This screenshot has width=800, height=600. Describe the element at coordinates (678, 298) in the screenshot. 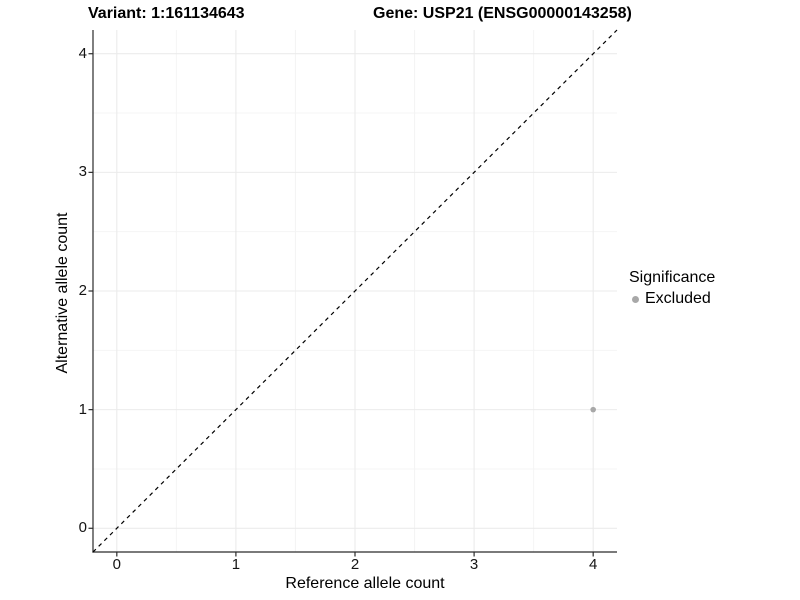

I see `legend-item-label: Excluded` at that location.